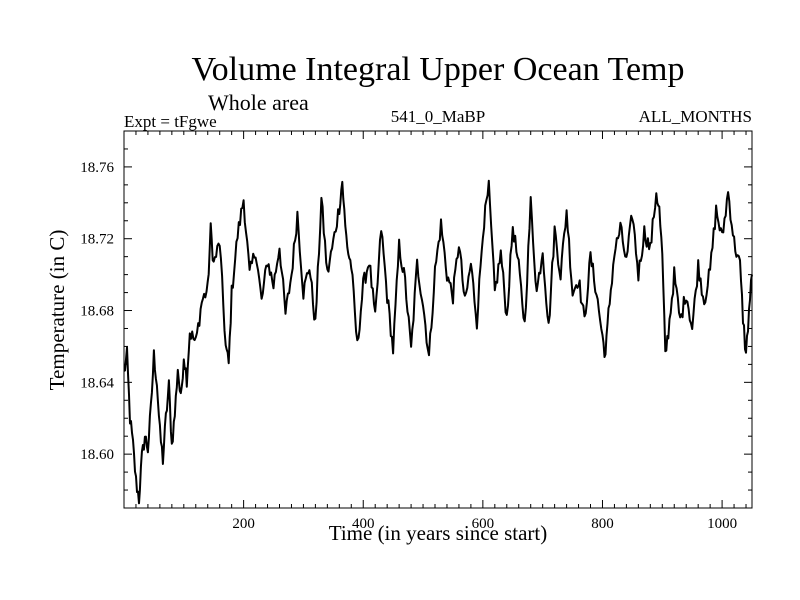 Image resolution: width=800 pixels, height=600 pixels. What do you see at coordinates (97, 168) in the screenshot?
I see `y-tick-label: 18.76` at bounding box center [97, 168].